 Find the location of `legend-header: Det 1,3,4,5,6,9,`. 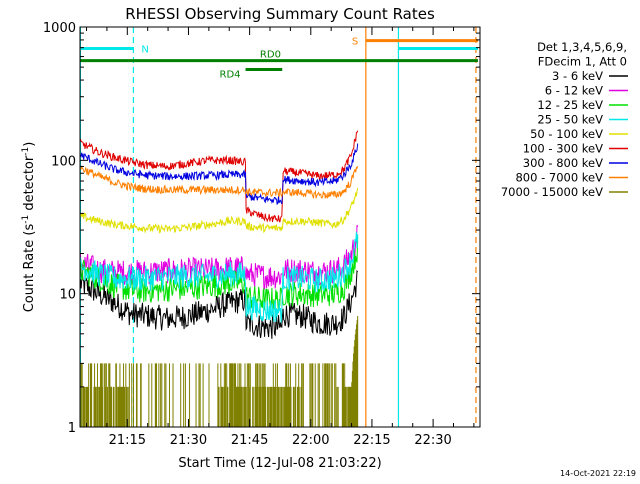

legend-header: Det 1,3,4,5,6,9, is located at coordinates (582, 47).